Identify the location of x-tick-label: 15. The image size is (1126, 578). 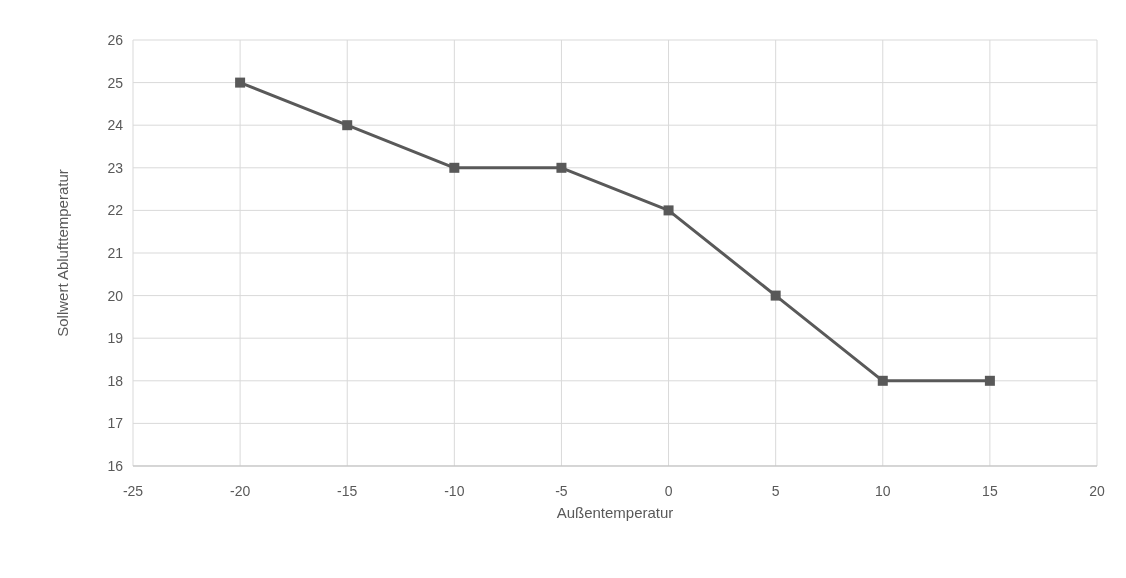
(990, 491).